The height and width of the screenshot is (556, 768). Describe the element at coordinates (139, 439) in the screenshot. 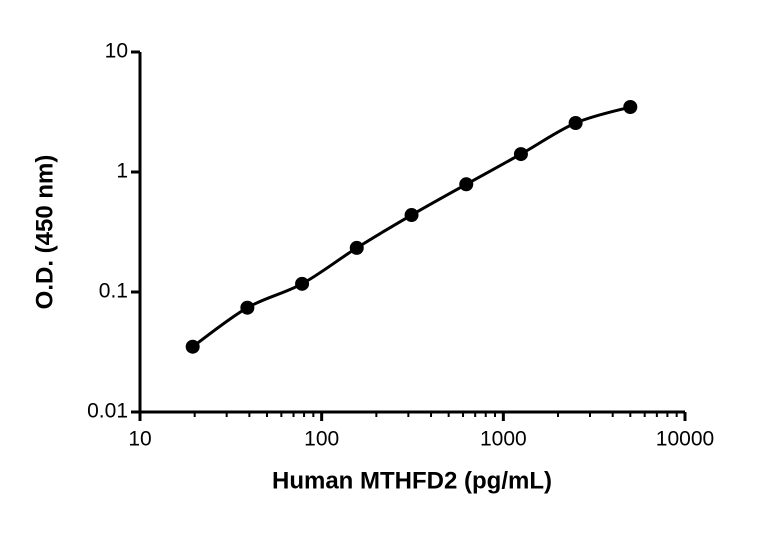

I see `x-tick-label: 10` at that location.